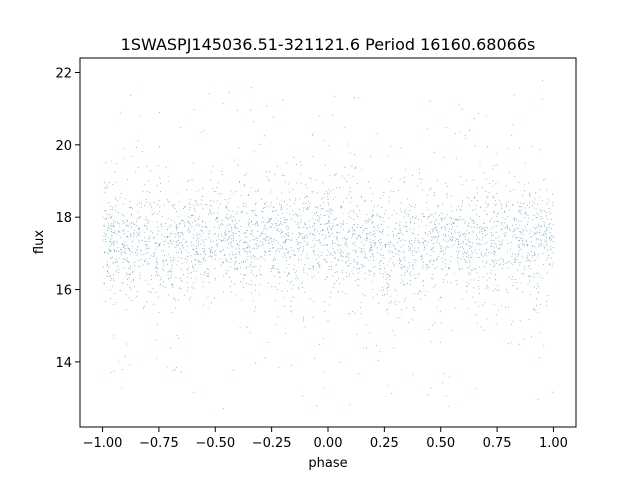 This screenshot has width=640, height=480. Describe the element at coordinates (39, 242) in the screenshot. I see `y-axis-label: flux` at that location.